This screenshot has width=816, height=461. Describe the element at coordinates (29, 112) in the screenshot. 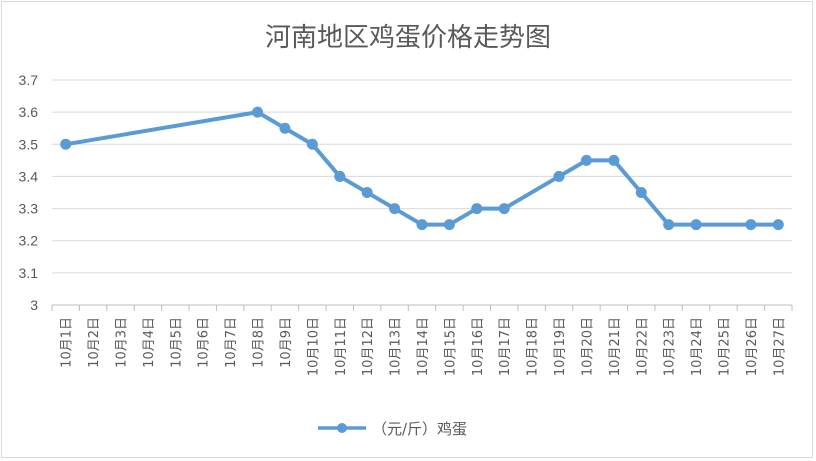

I see `y-tick-label: 3.6` at that location.